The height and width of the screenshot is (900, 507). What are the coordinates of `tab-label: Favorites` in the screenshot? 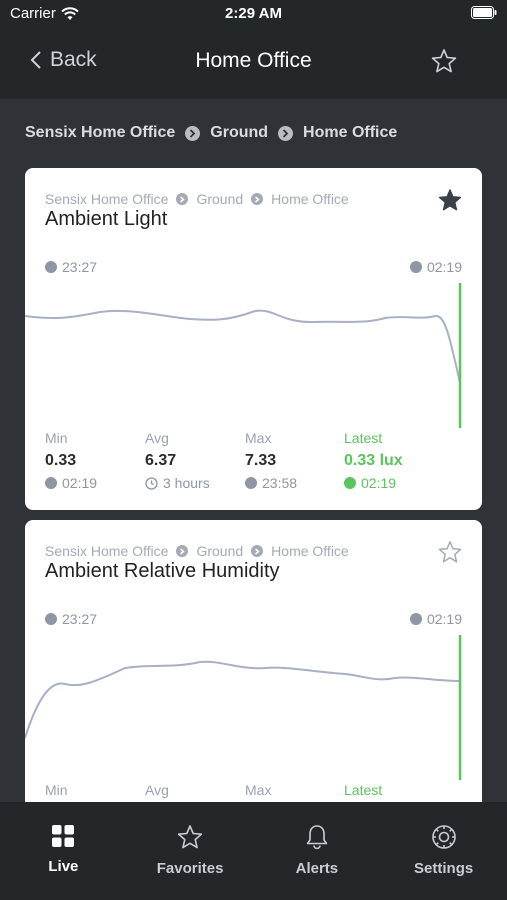 It's located at (190, 868).